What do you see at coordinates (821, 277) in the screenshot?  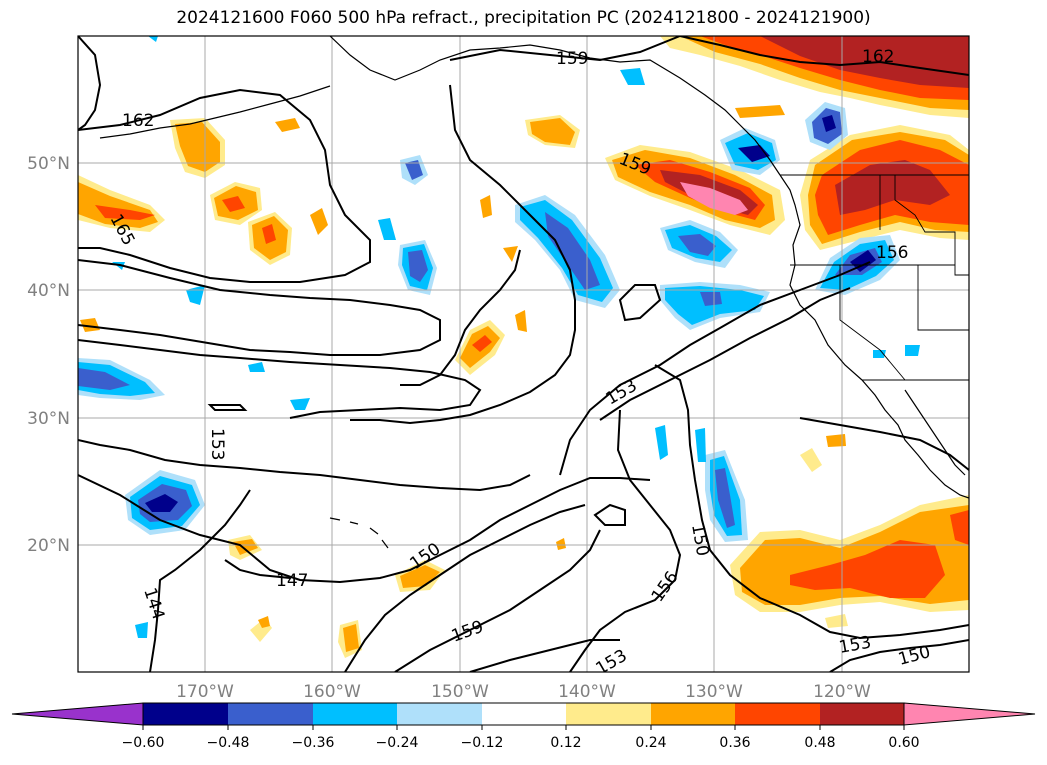 I see `bc-coastline` at bounding box center [821, 277].